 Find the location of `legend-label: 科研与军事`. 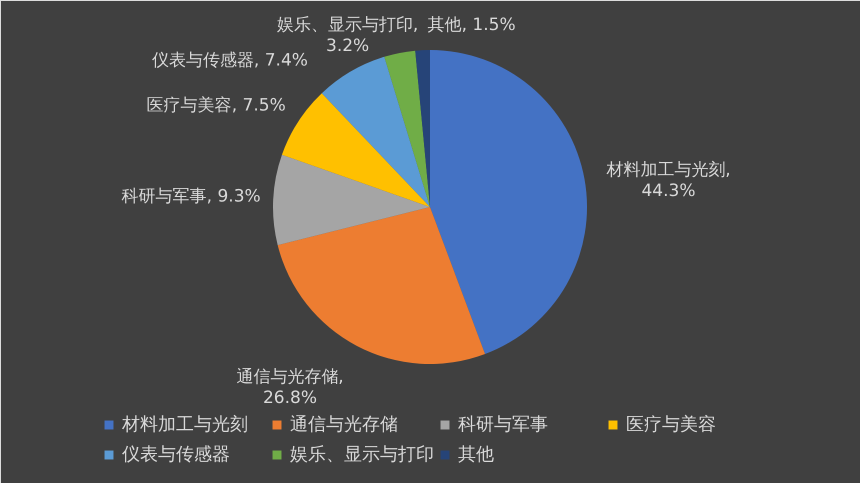

legend-label: 科研与军事 is located at coordinates (503, 424).